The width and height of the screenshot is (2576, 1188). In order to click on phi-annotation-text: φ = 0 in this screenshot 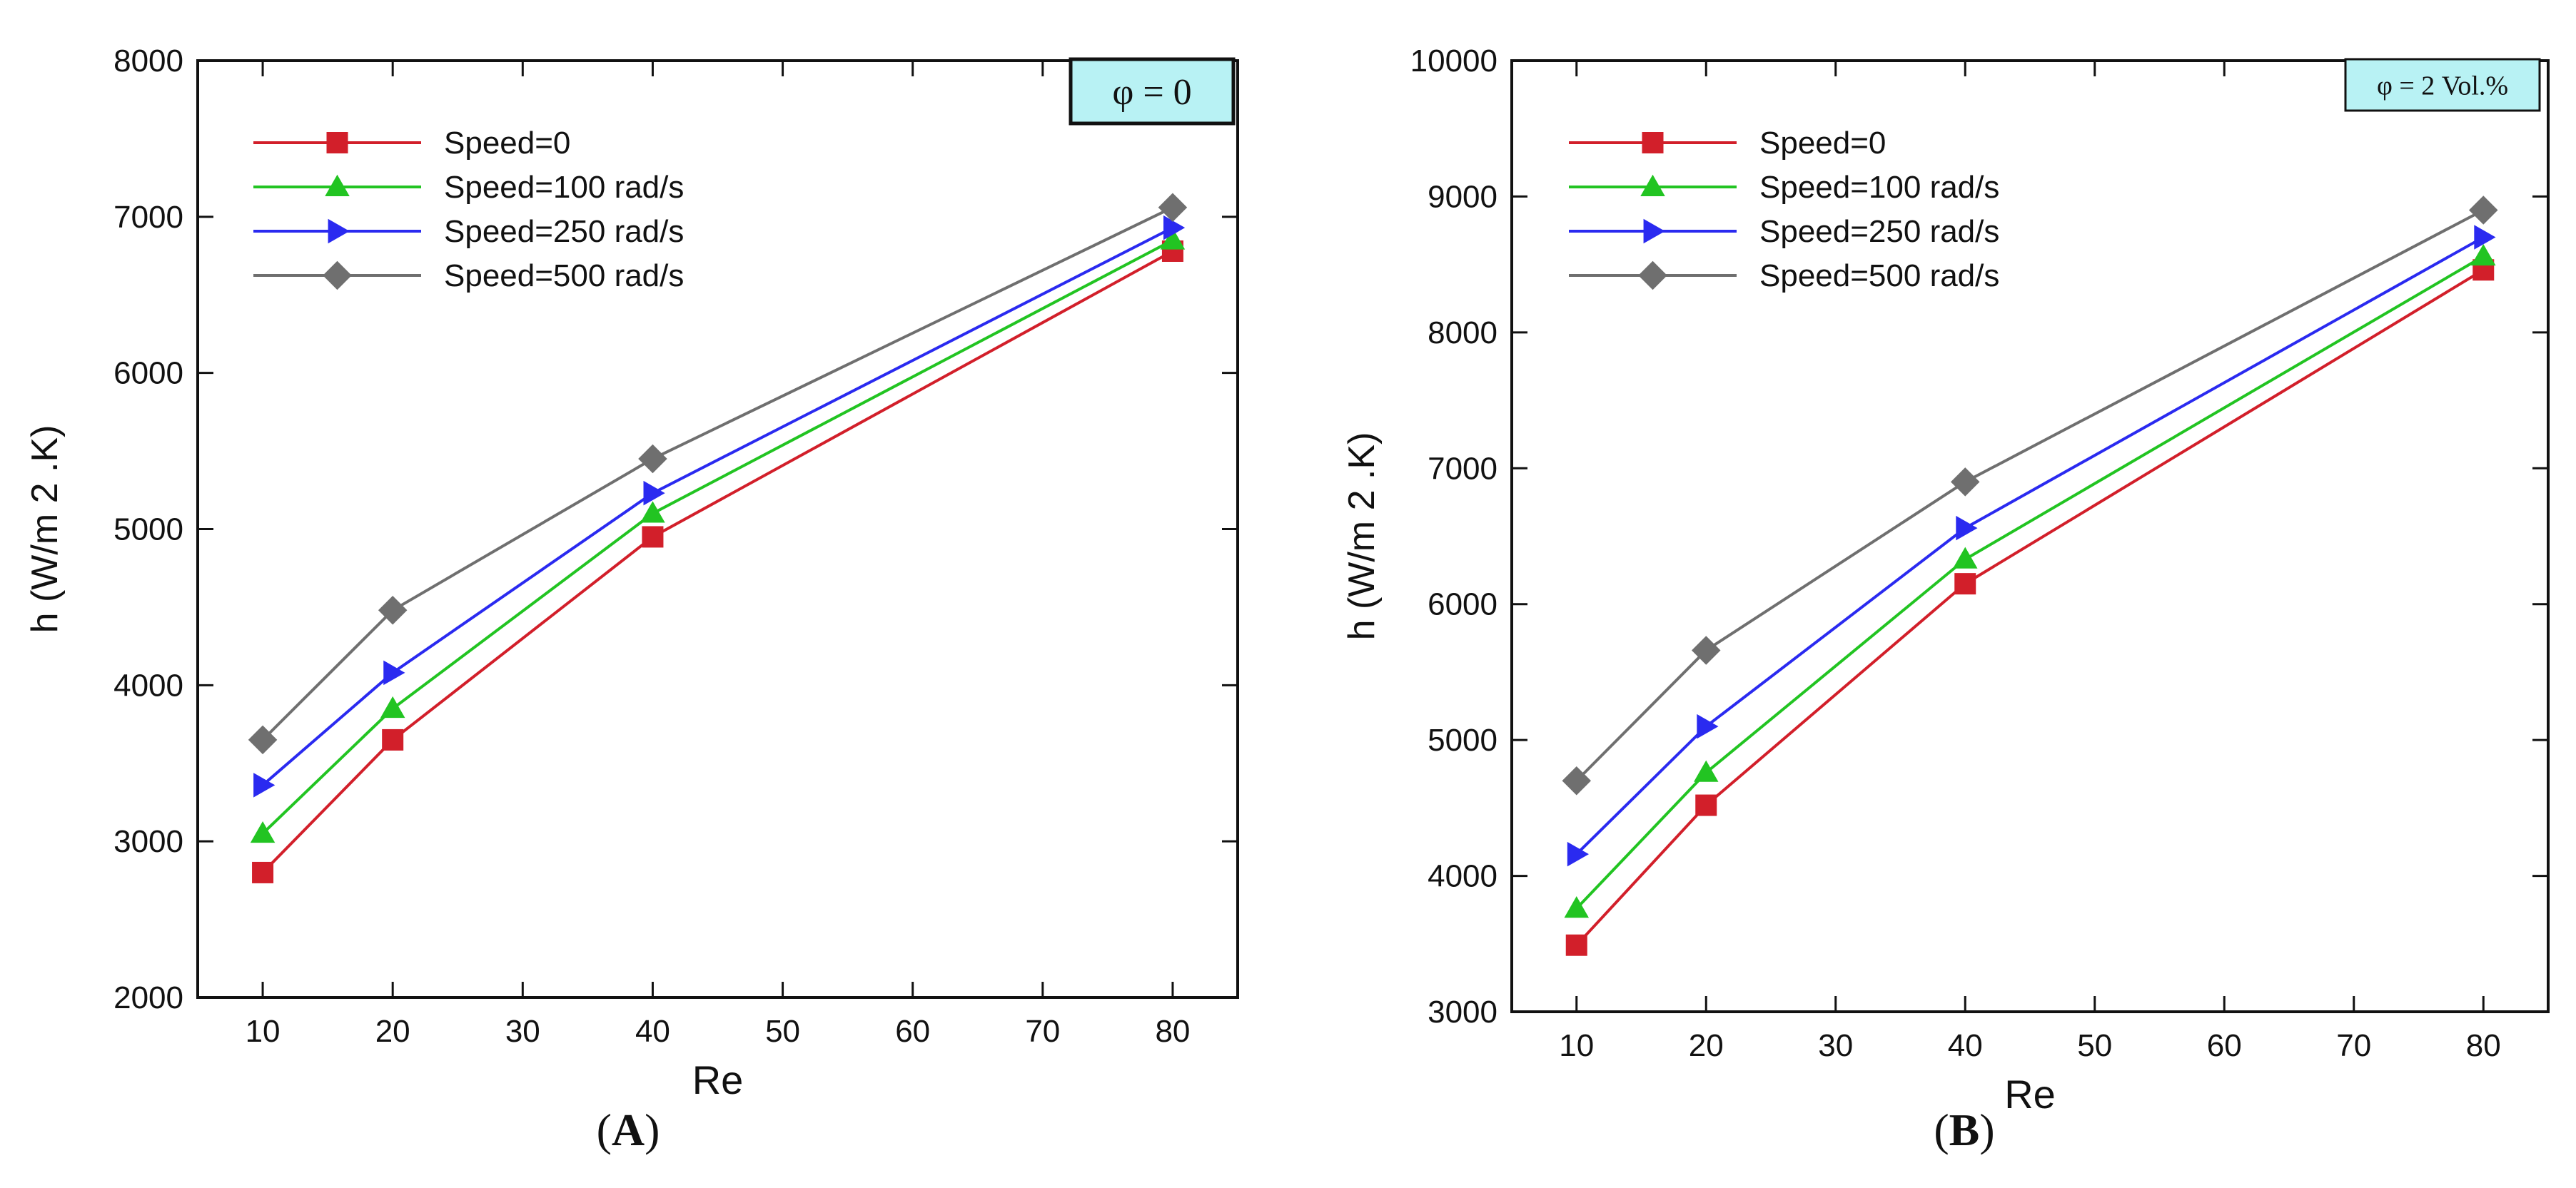, I will do `click(1151, 93)`.